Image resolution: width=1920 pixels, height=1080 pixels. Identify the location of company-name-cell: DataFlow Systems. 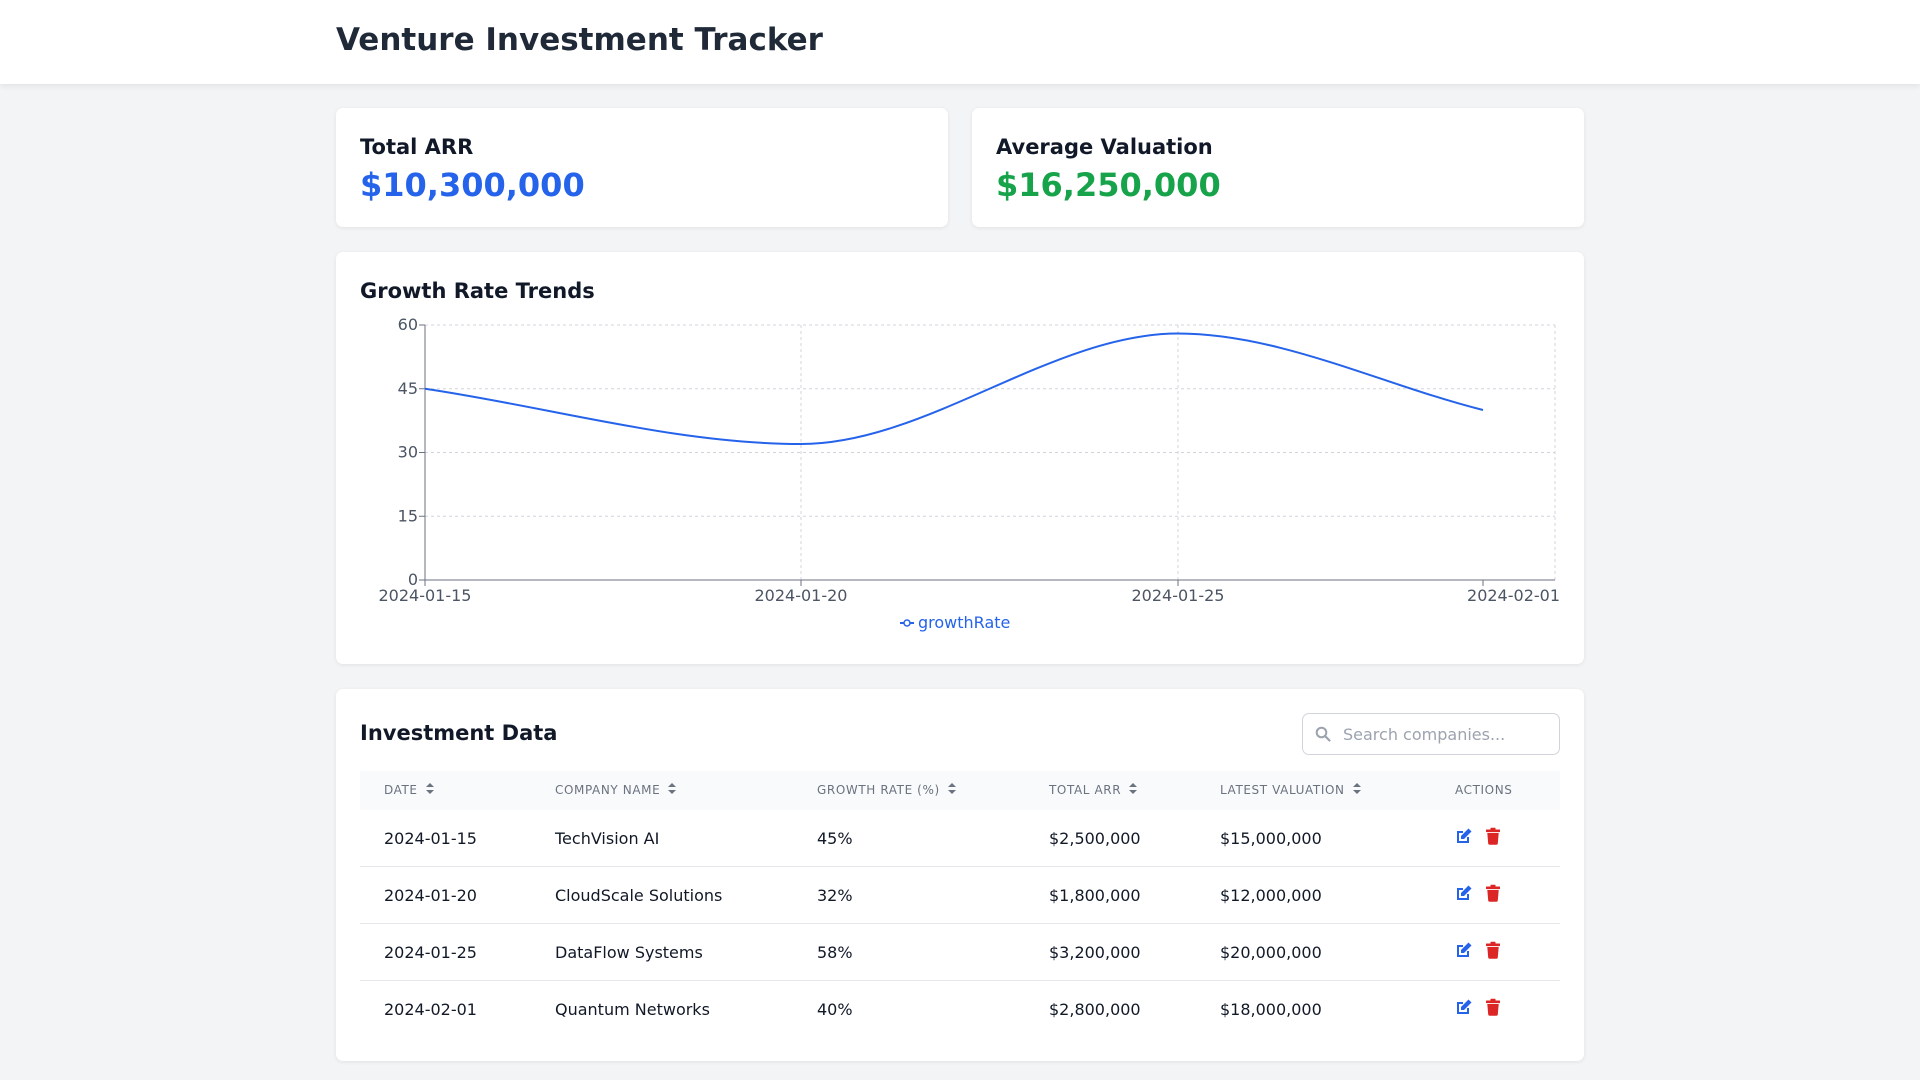
(629, 952).